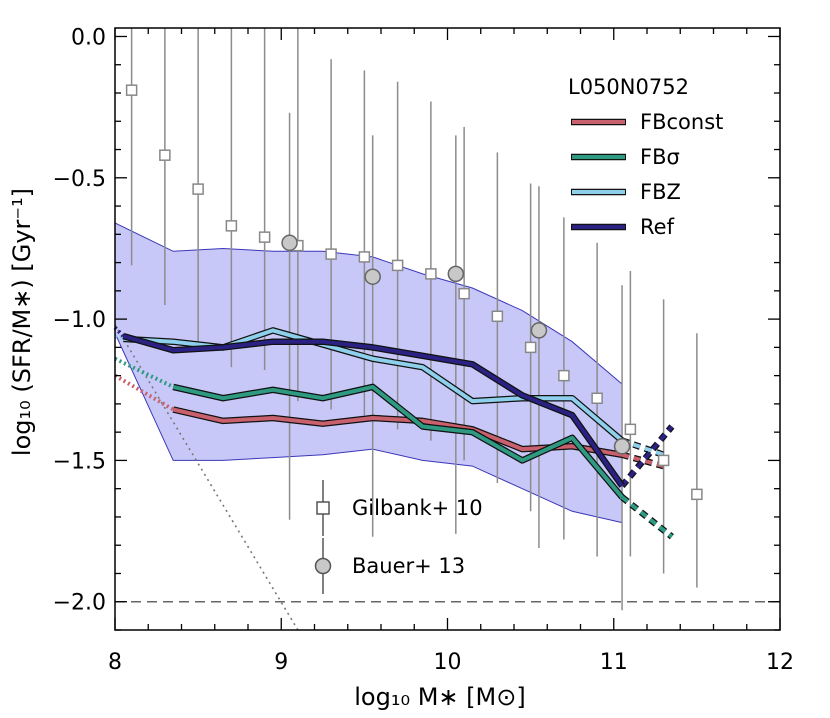 This screenshot has height=718, width=830. What do you see at coordinates (439, 697) in the screenshot?
I see `x-axis-label: log₁₀ M∗ [M⊙]` at bounding box center [439, 697].